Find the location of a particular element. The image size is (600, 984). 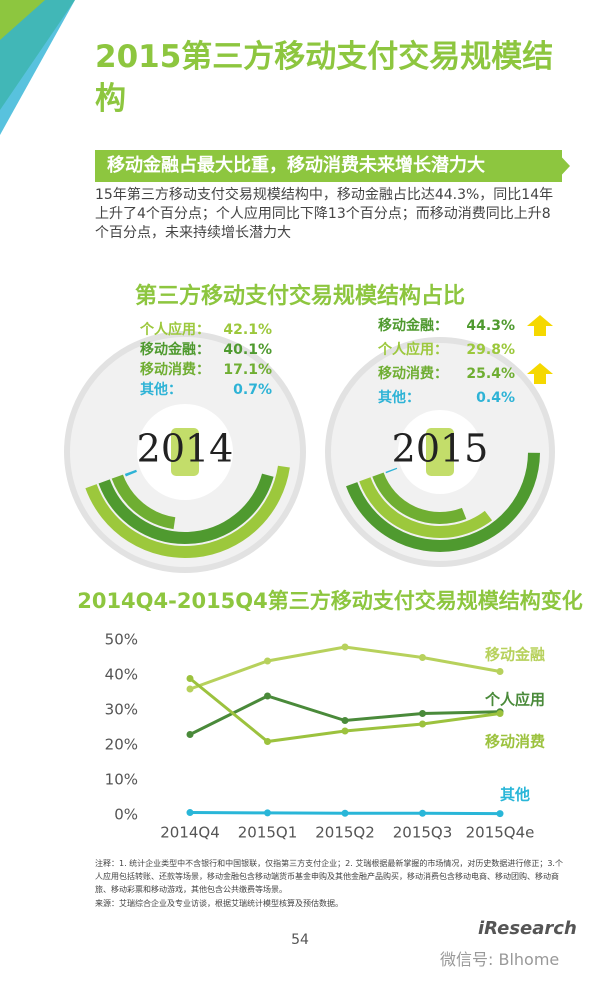

value-label: 40.1% is located at coordinates (247, 350).